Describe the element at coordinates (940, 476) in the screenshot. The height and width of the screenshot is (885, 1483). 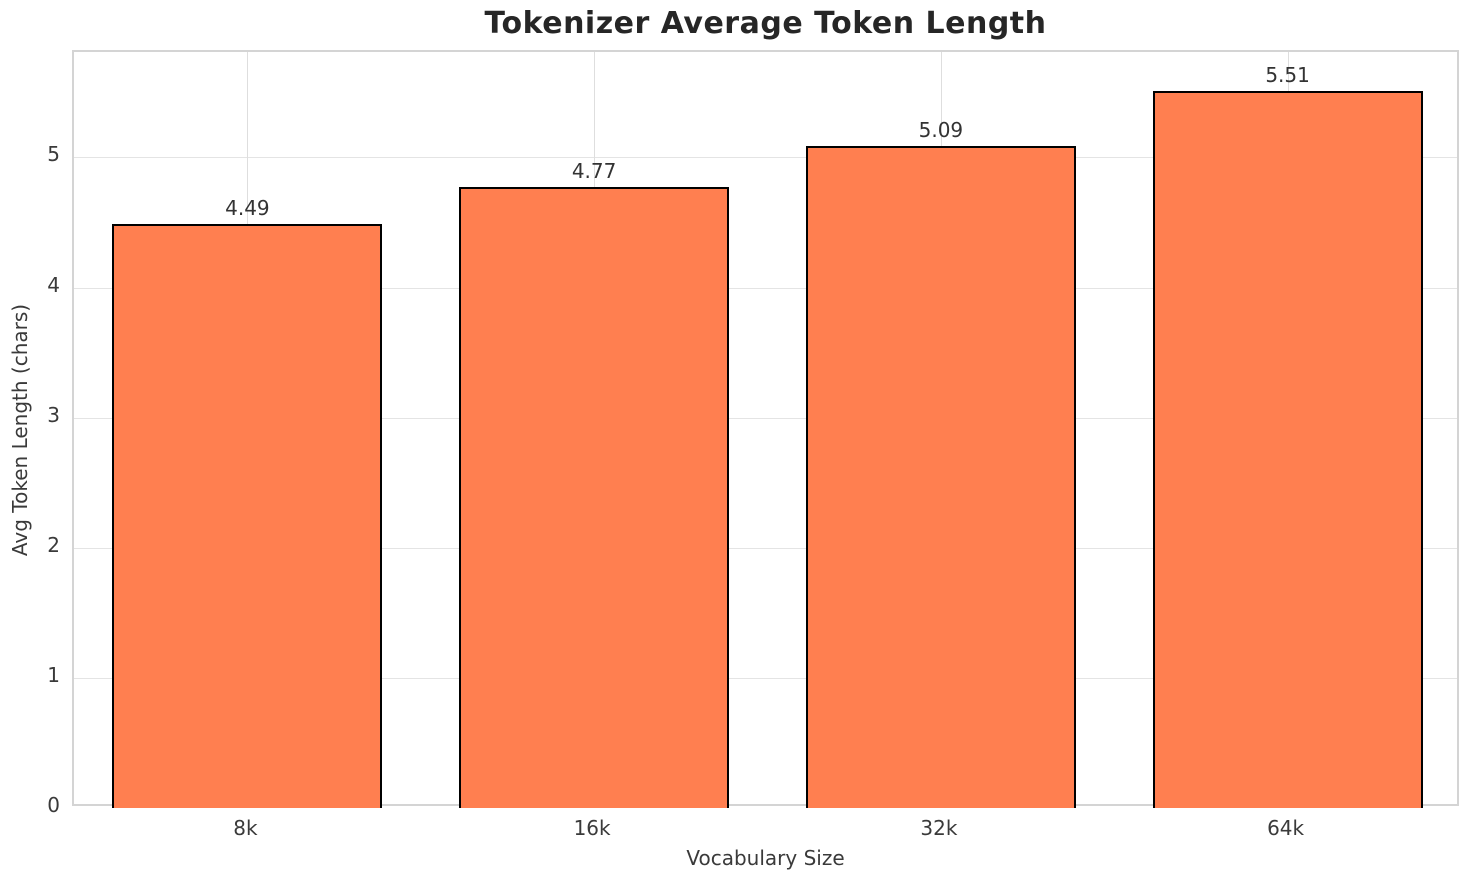
I see `bar-32k` at that location.